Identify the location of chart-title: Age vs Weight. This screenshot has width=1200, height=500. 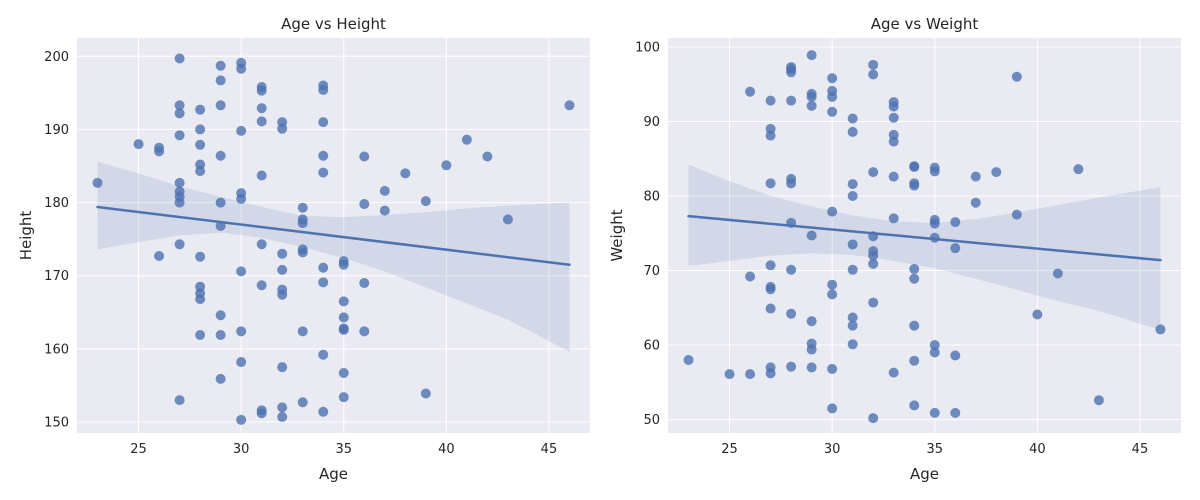
(925, 24).